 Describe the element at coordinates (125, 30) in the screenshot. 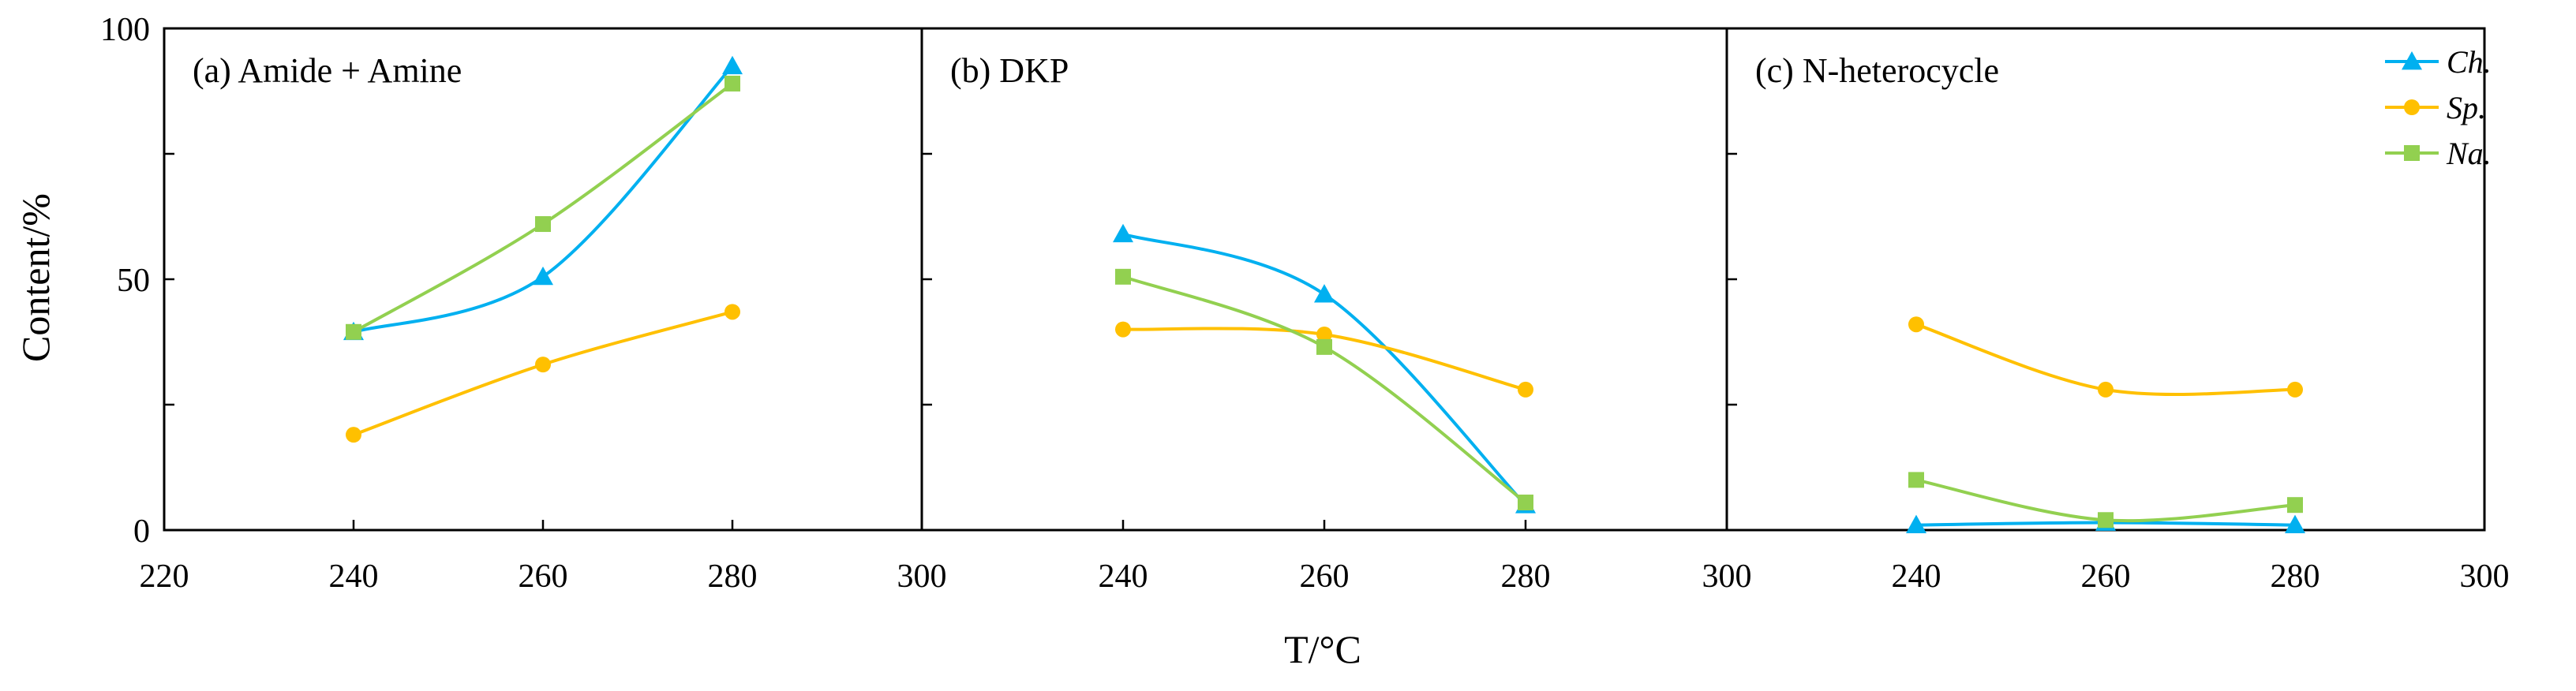

I see `y-tick-label: 100` at that location.